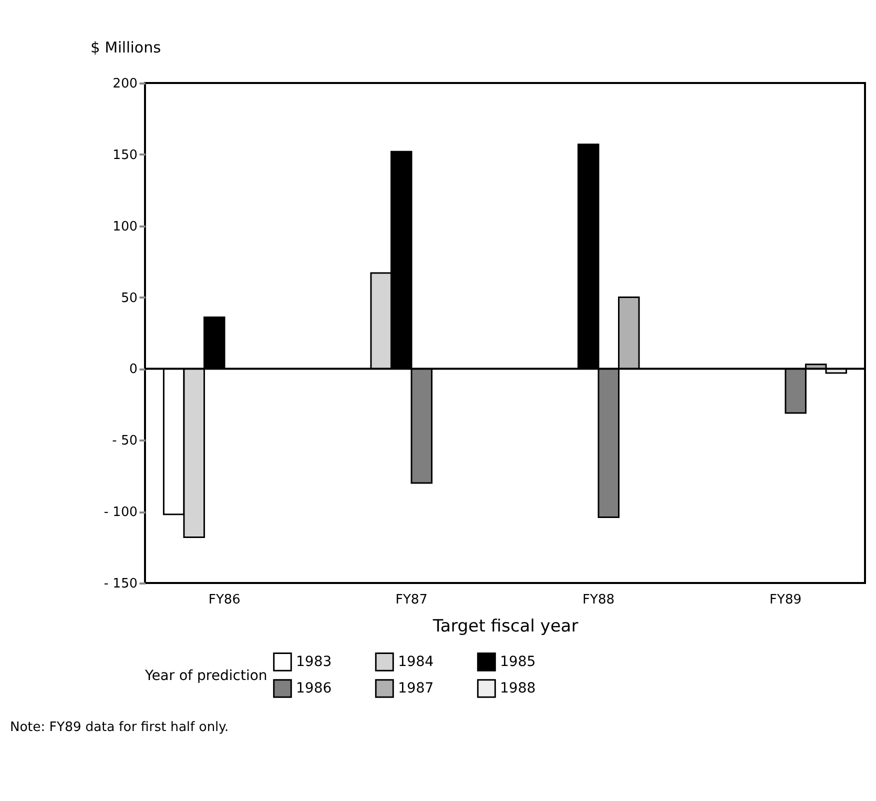  Describe the element at coordinates (518, 688) in the screenshot. I see `legend-label: 1988` at that location.